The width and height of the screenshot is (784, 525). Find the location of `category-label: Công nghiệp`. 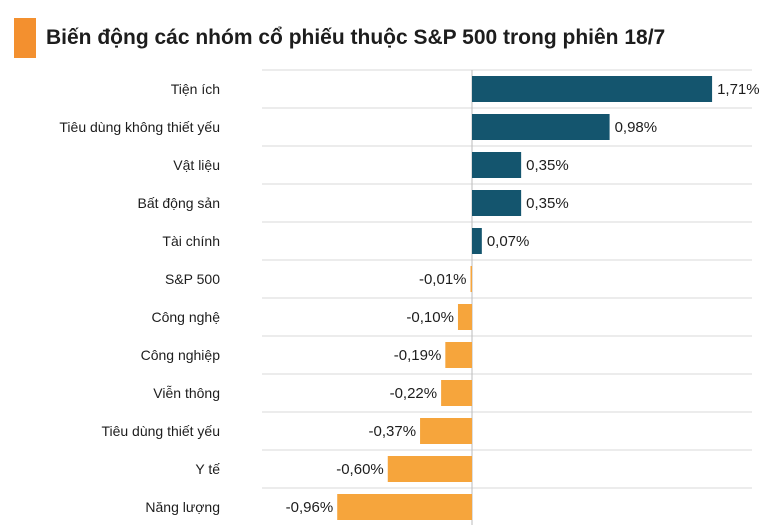

category-label: Công nghiệp is located at coordinates (181, 355).